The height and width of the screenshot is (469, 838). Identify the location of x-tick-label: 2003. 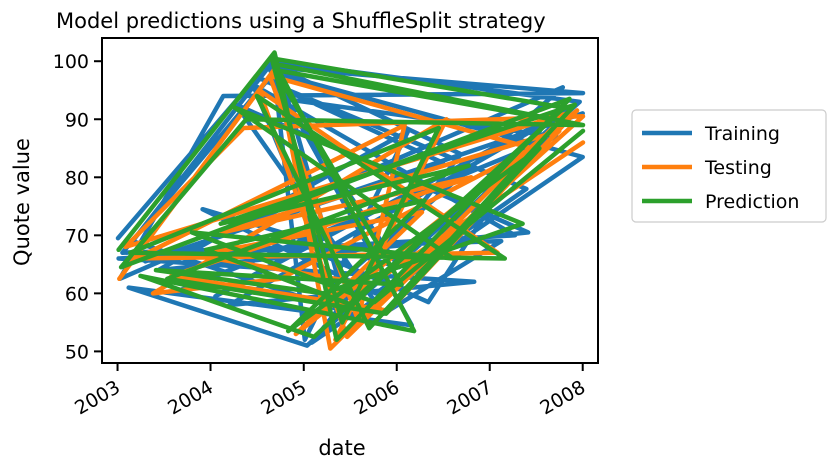
(97, 397).